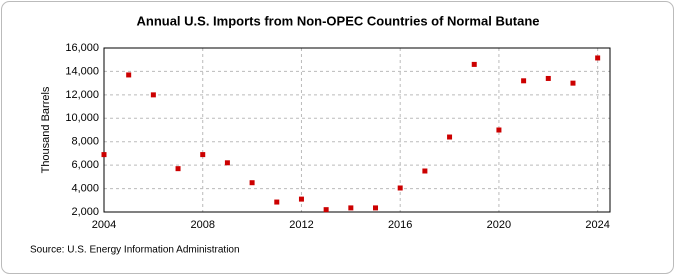  Describe the element at coordinates (82, 71) in the screenshot. I see `y-tick-label: 14,000` at that location.